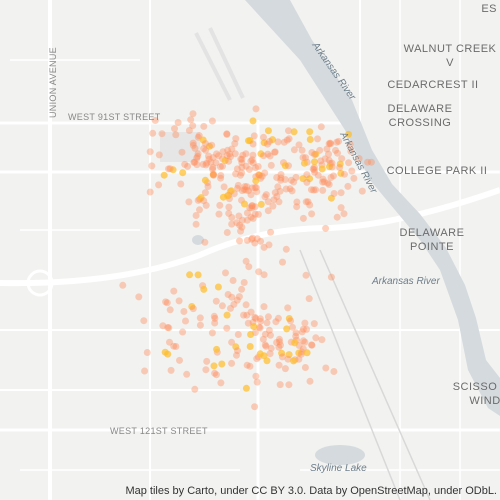 This screenshot has width=500, height=500. What do you see at coordinates (489, 9) in the screenshot?
I see `neighborhood-label: ES` at bounding box center [489, 9].